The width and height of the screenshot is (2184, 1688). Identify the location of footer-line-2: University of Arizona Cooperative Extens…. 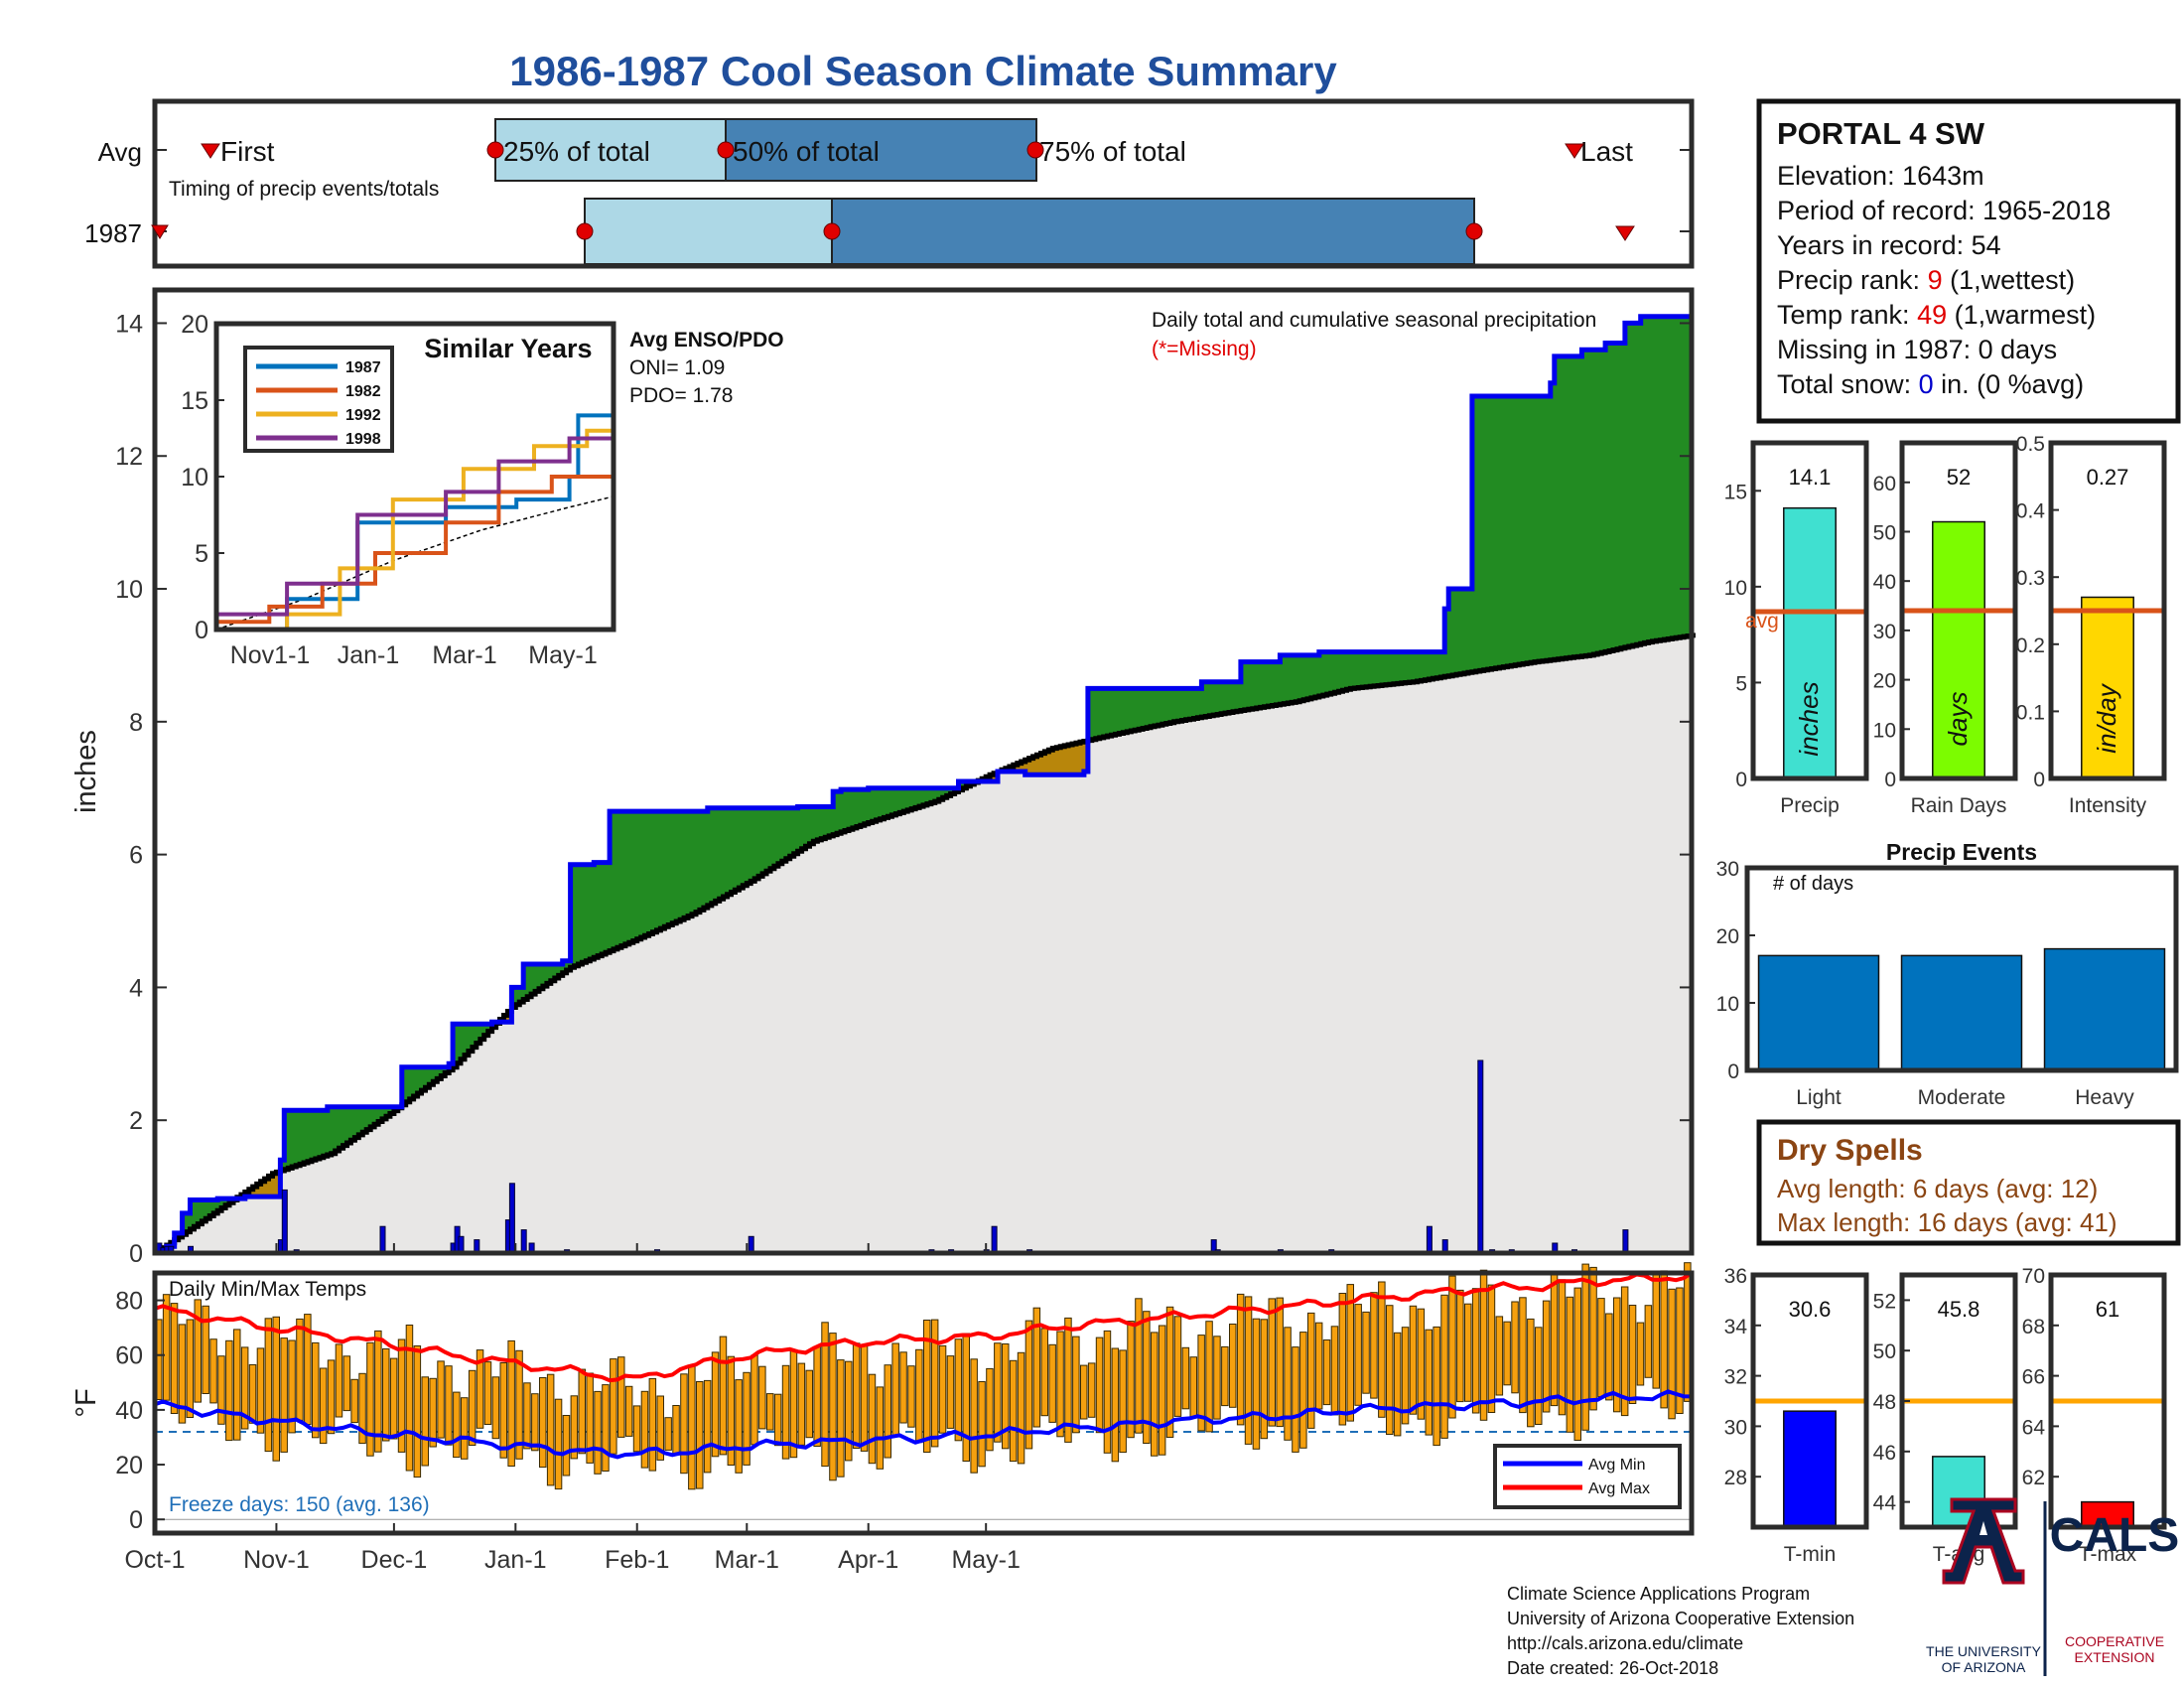
(1680, 1618).